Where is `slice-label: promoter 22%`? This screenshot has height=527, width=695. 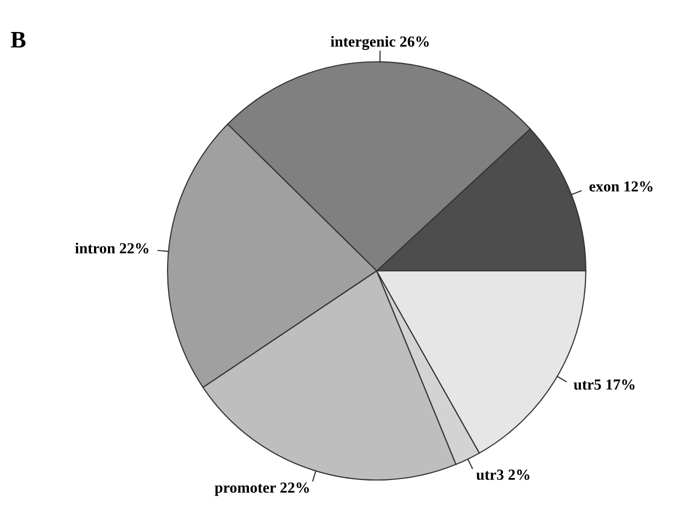
slice-label: promoter 22% is located at coordinates (261, 489).